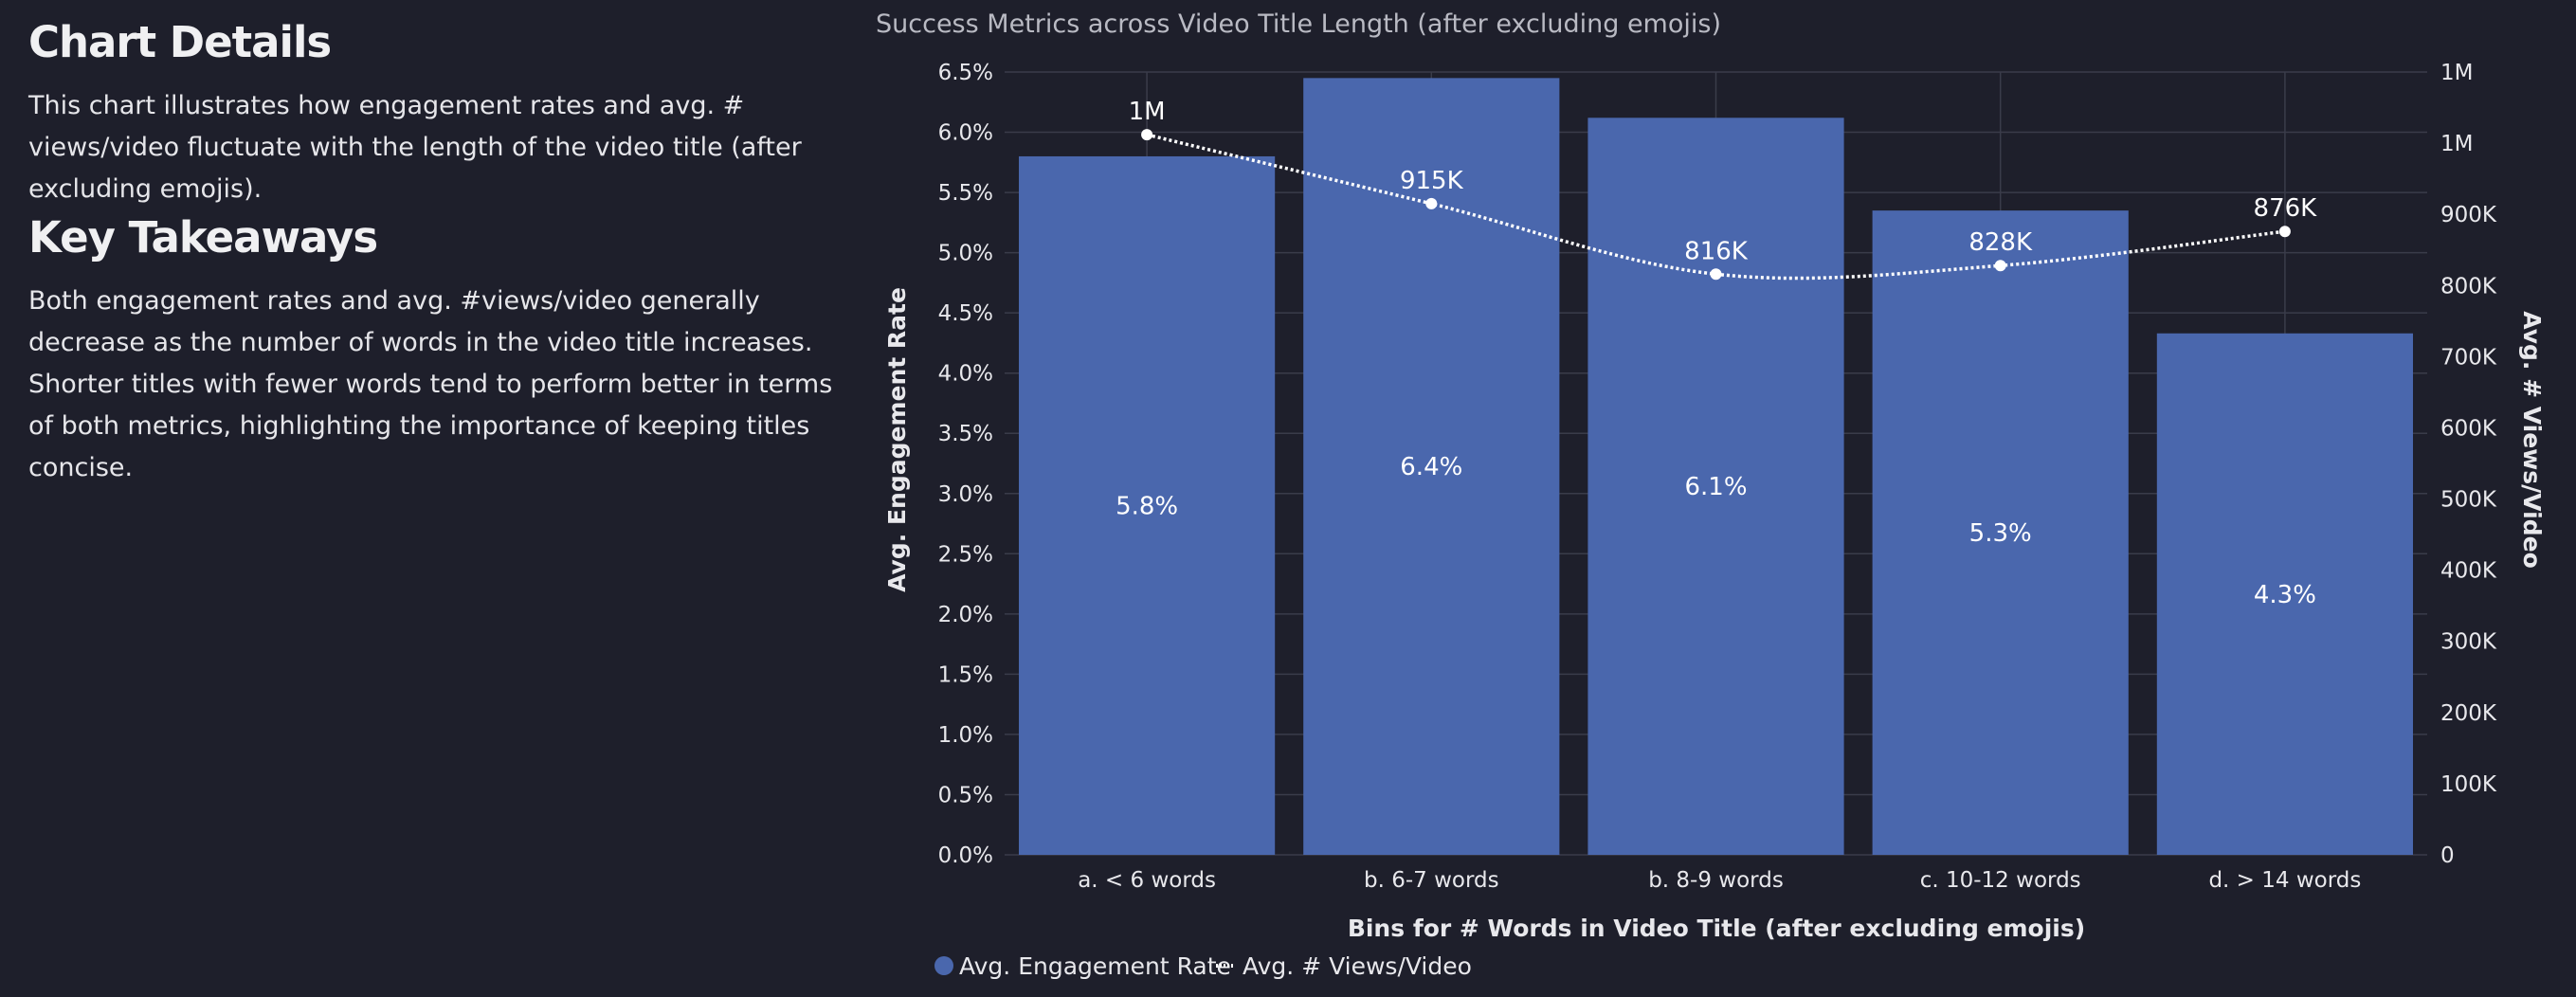  Describe the element at coordinates (965, 374) in the screenshot. I see `y-tick-label: 4.0%` at that location.